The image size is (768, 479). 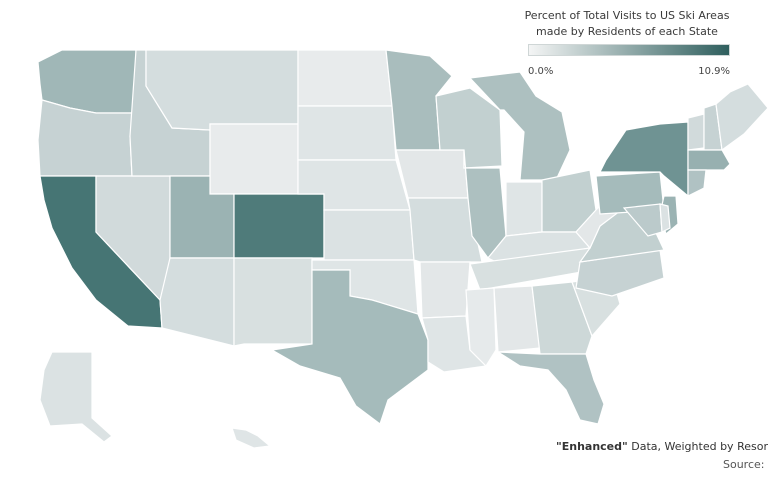 What do you see at coordinates (347, 133) in the screenshot?
I see `state-sd` at bounding box center [347, 133].